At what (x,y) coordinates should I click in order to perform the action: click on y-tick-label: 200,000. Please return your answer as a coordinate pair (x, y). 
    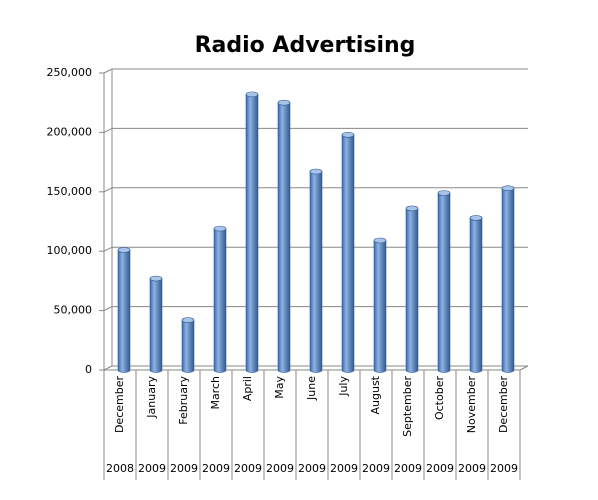
    Looking at the image, I should click on (70, 131).